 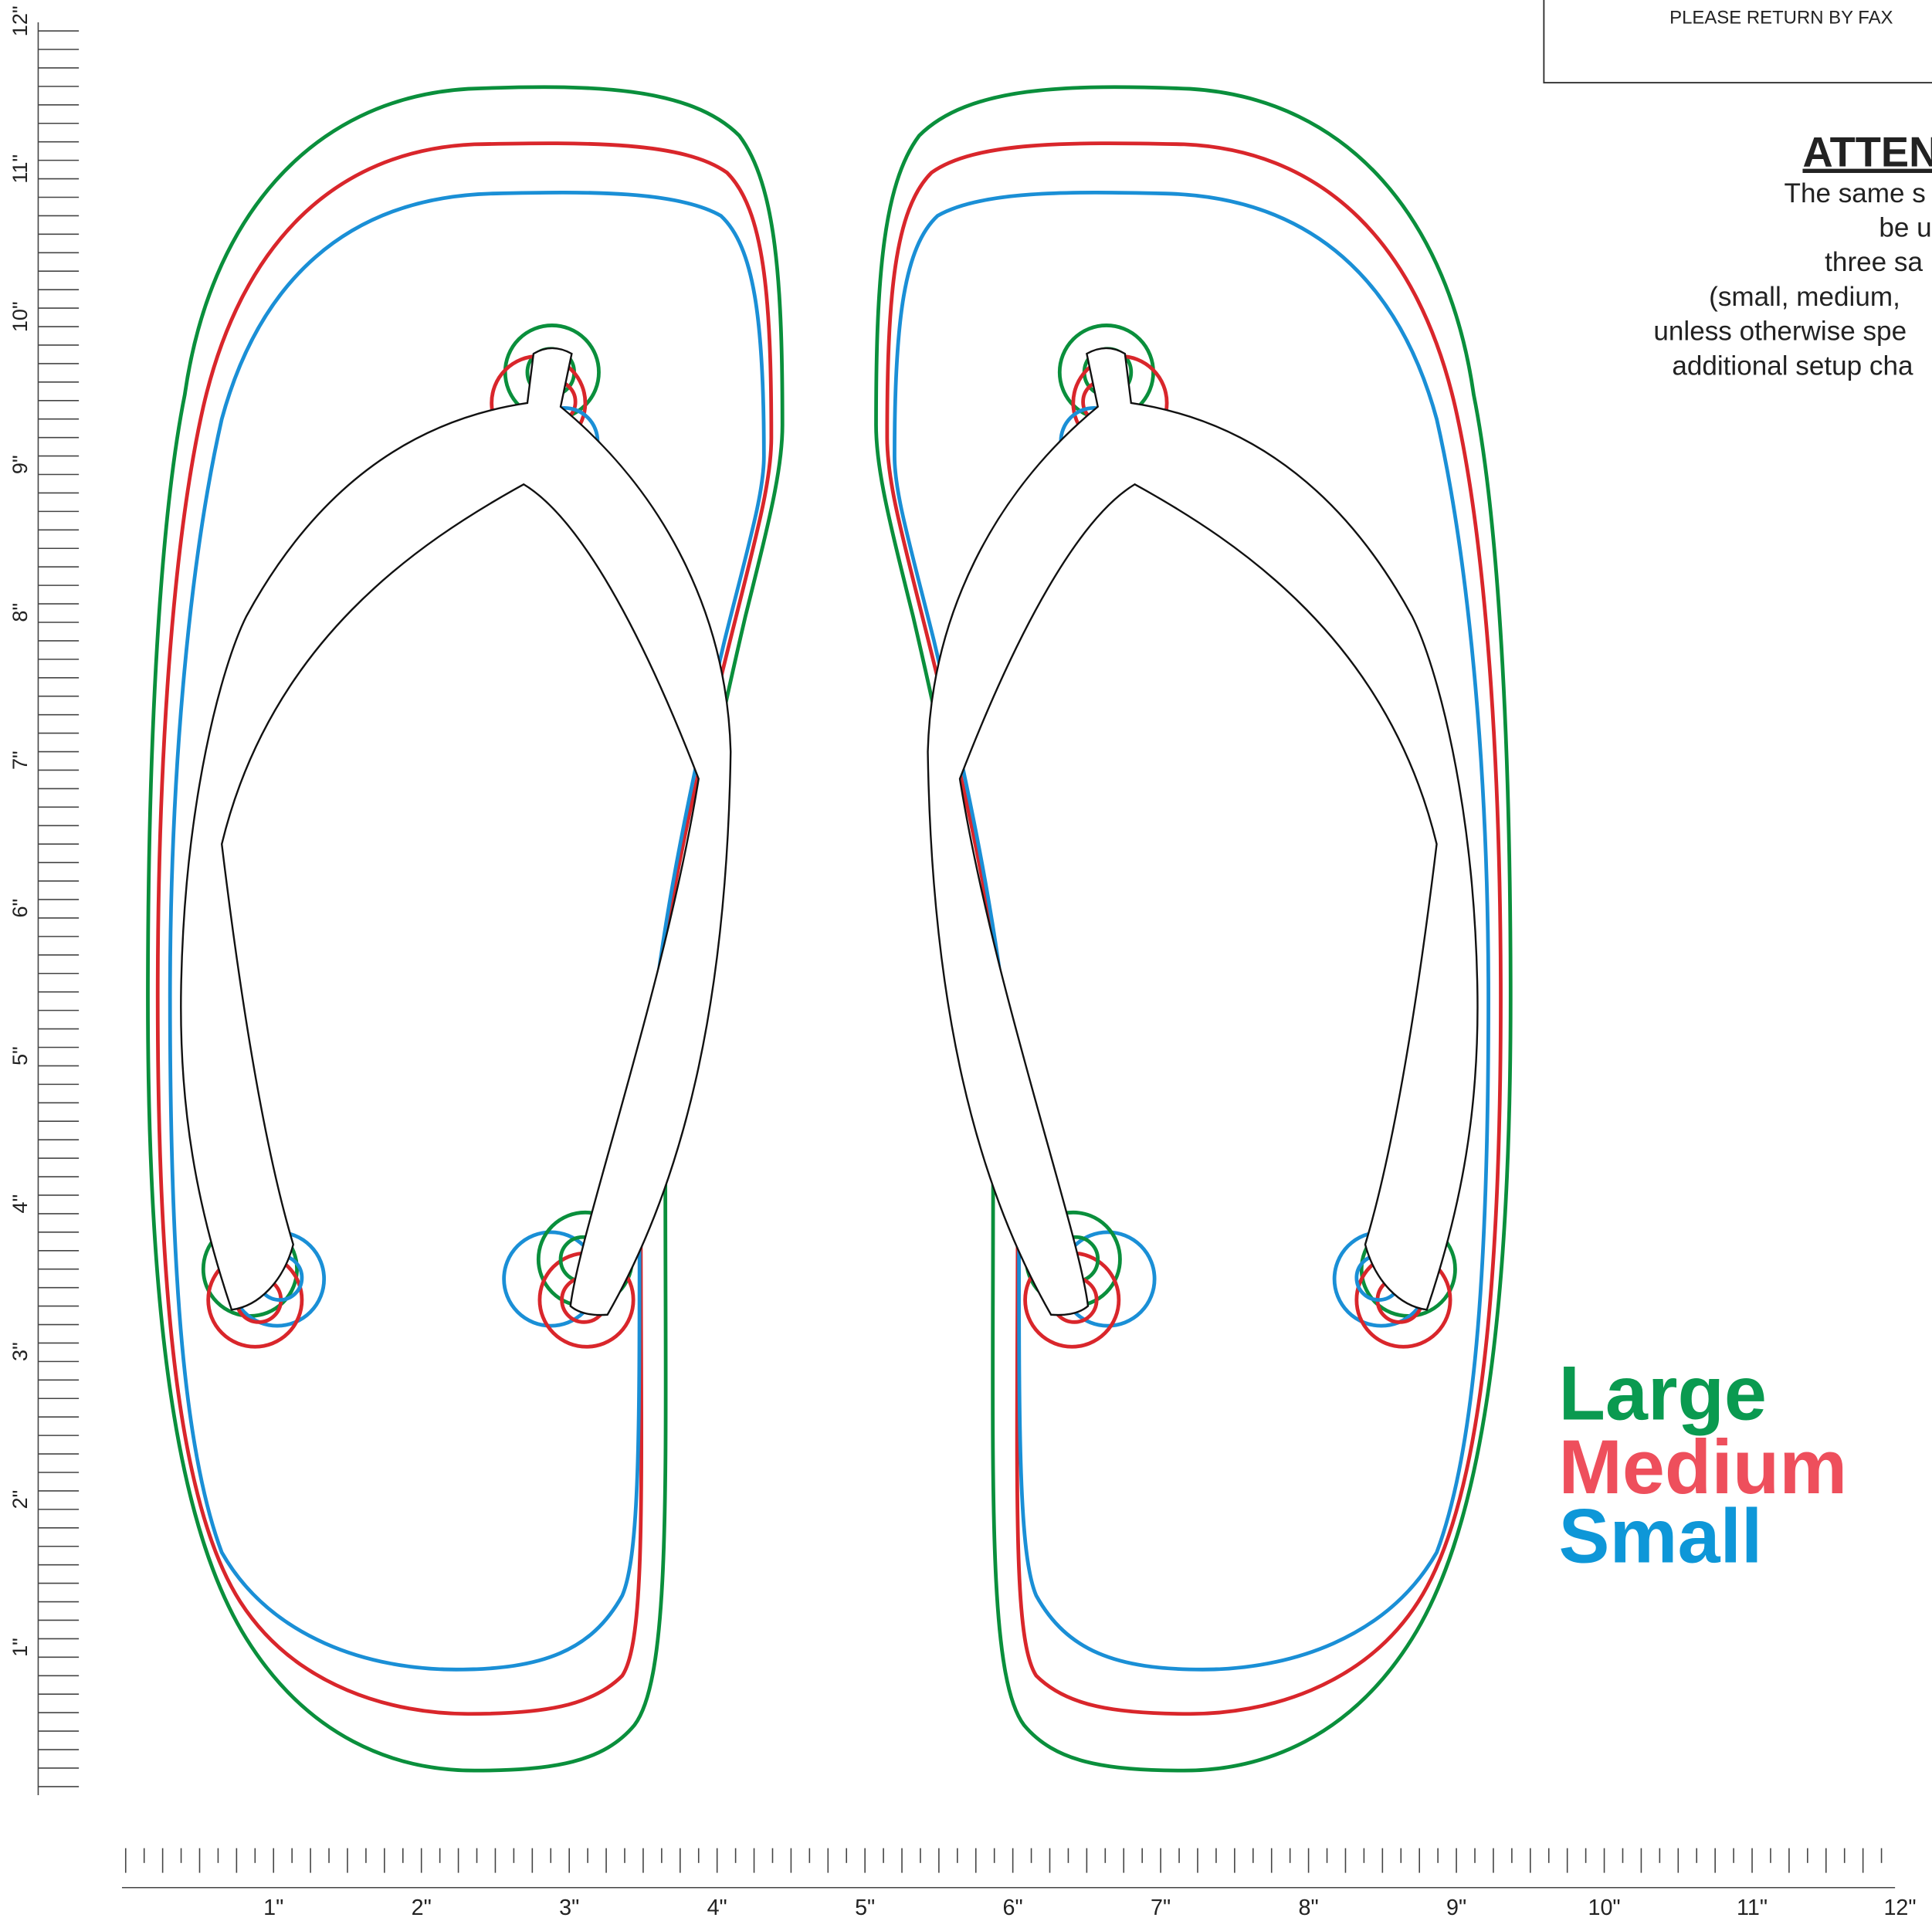 I want to click on vertical-ruler-label: 4", so click(x=20, y=1204).